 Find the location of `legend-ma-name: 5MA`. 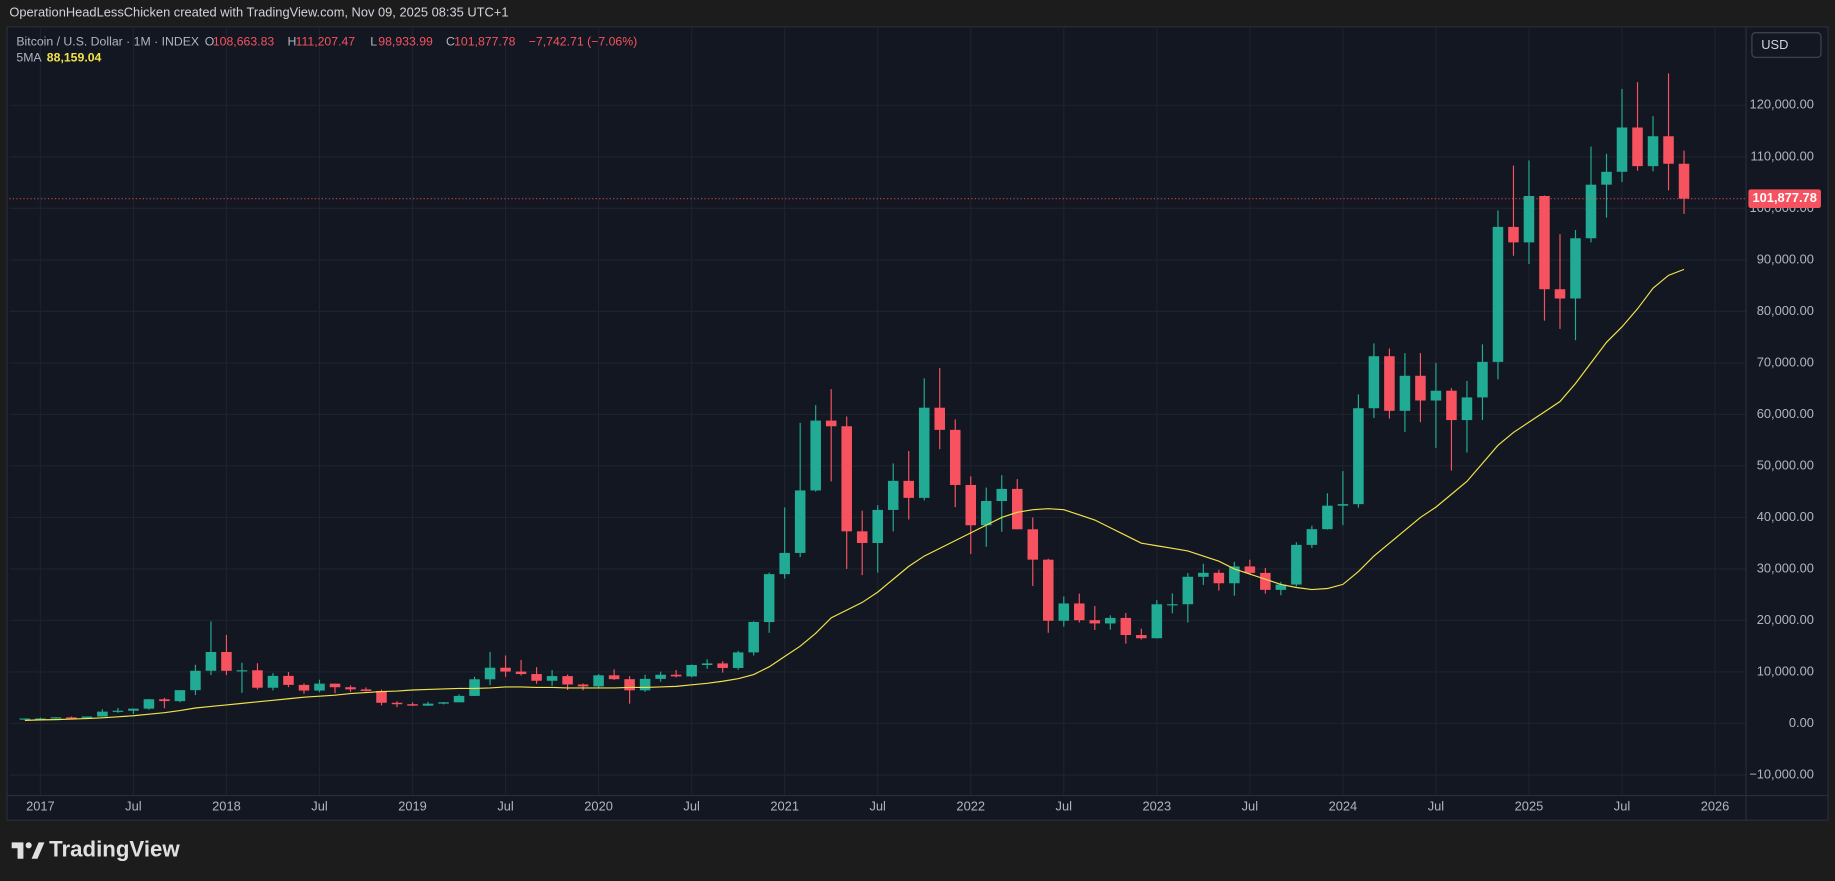

legend-ma-name: 5MA is located at coordinates (29, 58).